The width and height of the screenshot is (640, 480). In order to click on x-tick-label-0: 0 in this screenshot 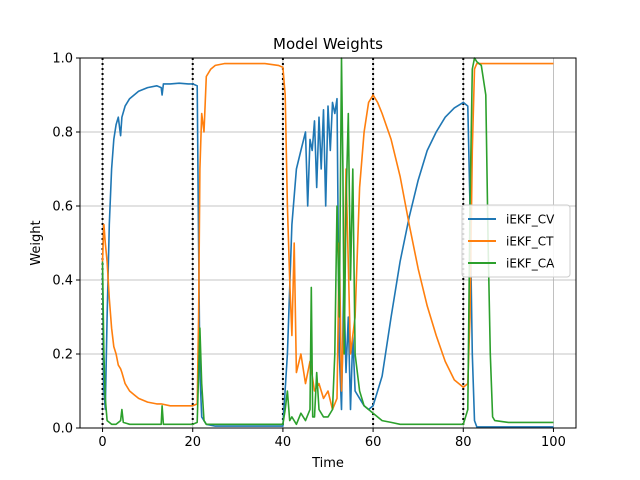, I will do `click(102, 442)`.